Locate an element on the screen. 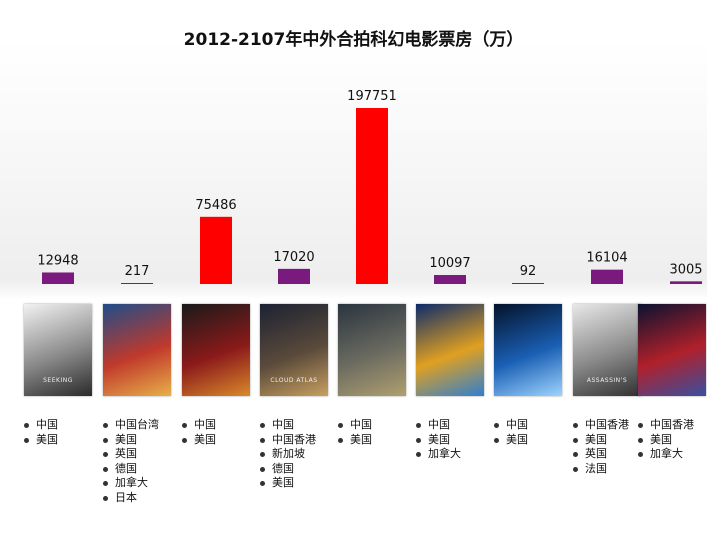 This screenshot has height=540, width=707. country-list-8: 中国香港 美国 英国 法国 is located at coordinates (600, 447).